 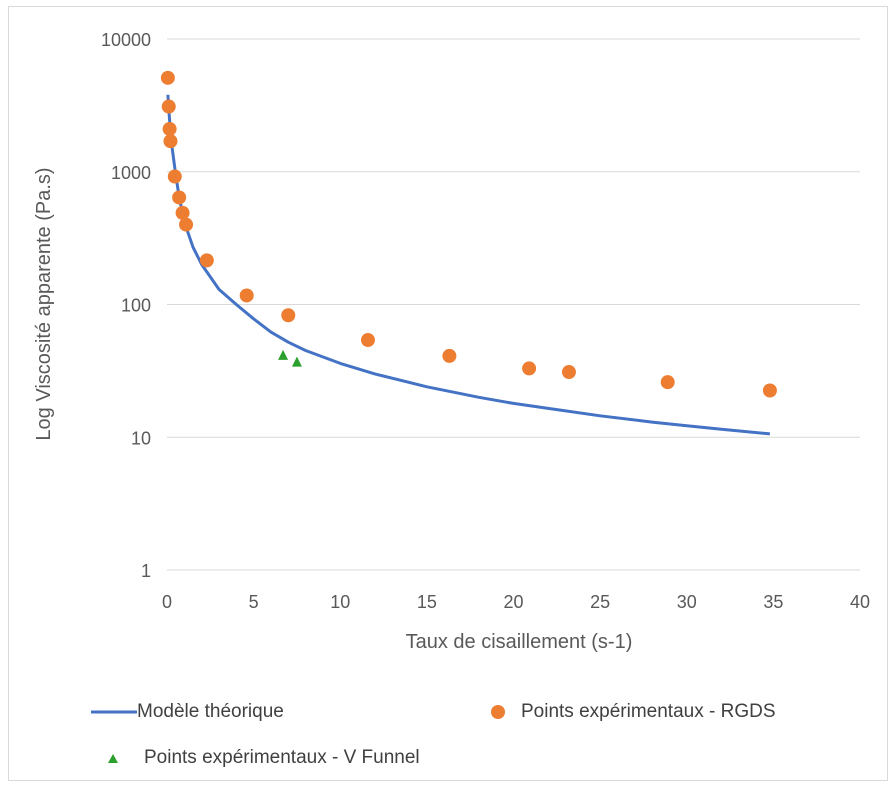 I want to click on x-tick-label: 0, so click(x=167, y=602).